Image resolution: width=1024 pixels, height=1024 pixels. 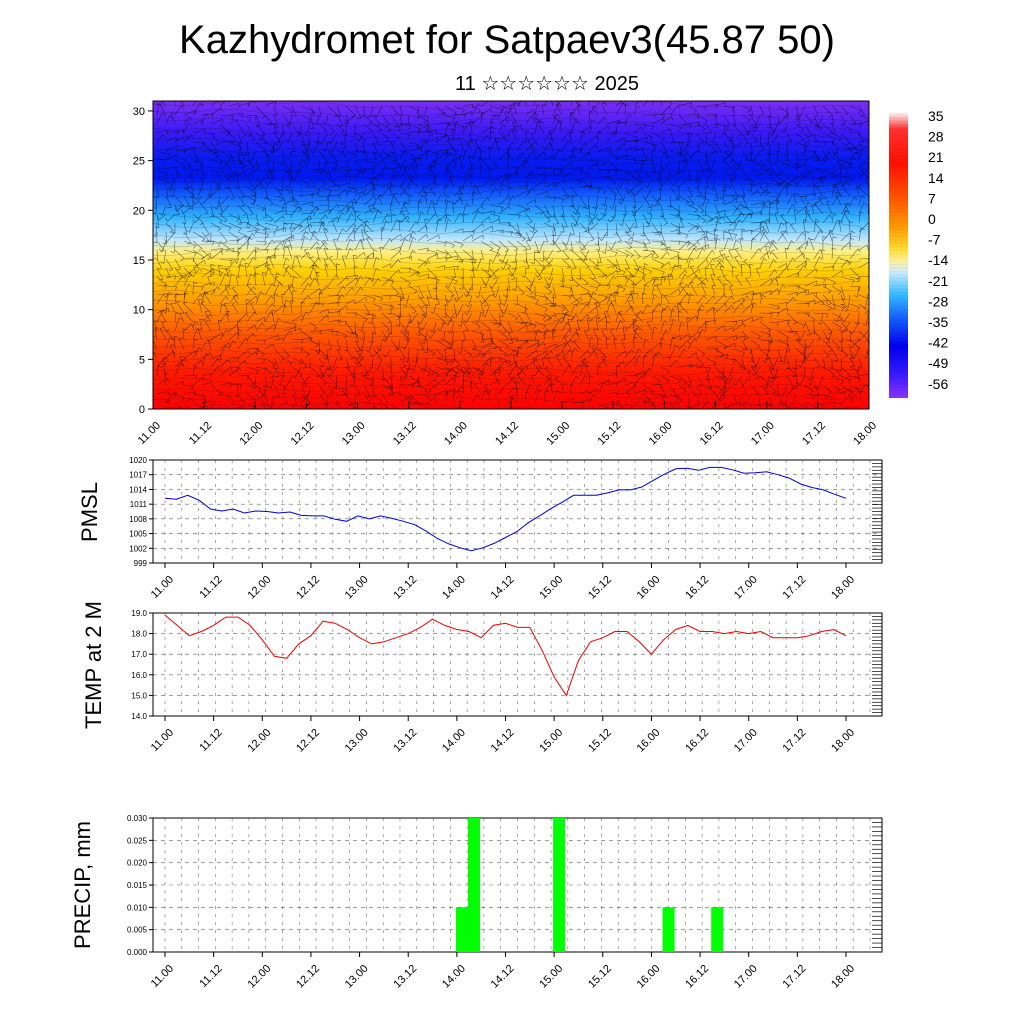 What do you see at coordinates (200, 433) in the screenshot?
I see `cross-x-tick-label: 11.12` at bounding box center [200, 433].